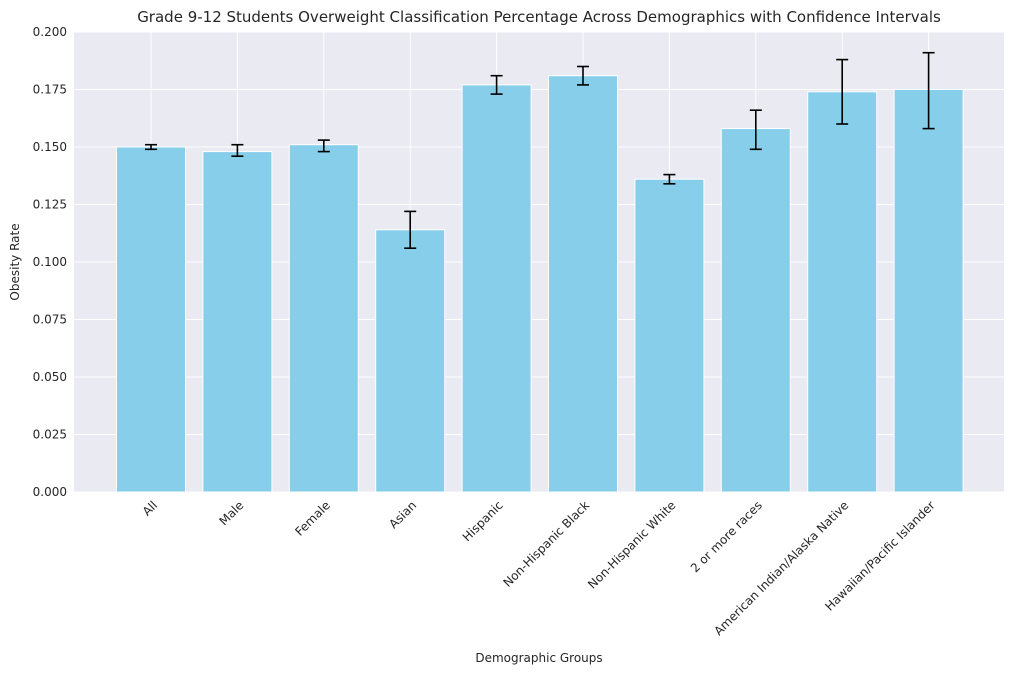 This screenshot has width=1014, height=675. Describe the element at coordinates (631, 544) in the screenshot. I see `x-tick-label: Non-Hispanic White` at that location.